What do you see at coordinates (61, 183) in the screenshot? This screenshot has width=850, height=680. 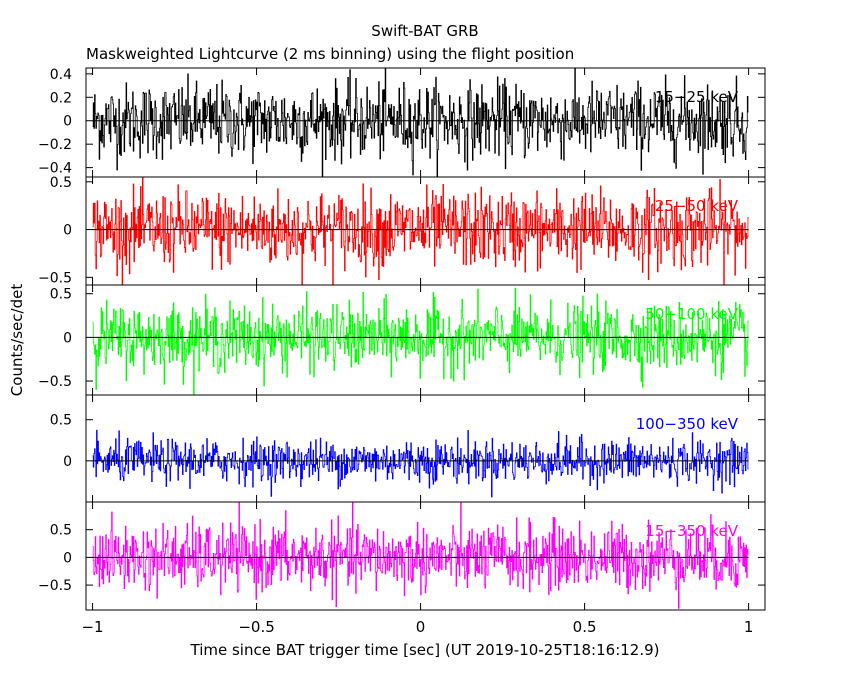 I see `y-tick-label-1-2: 0.5` at bounding box center [61, 183].